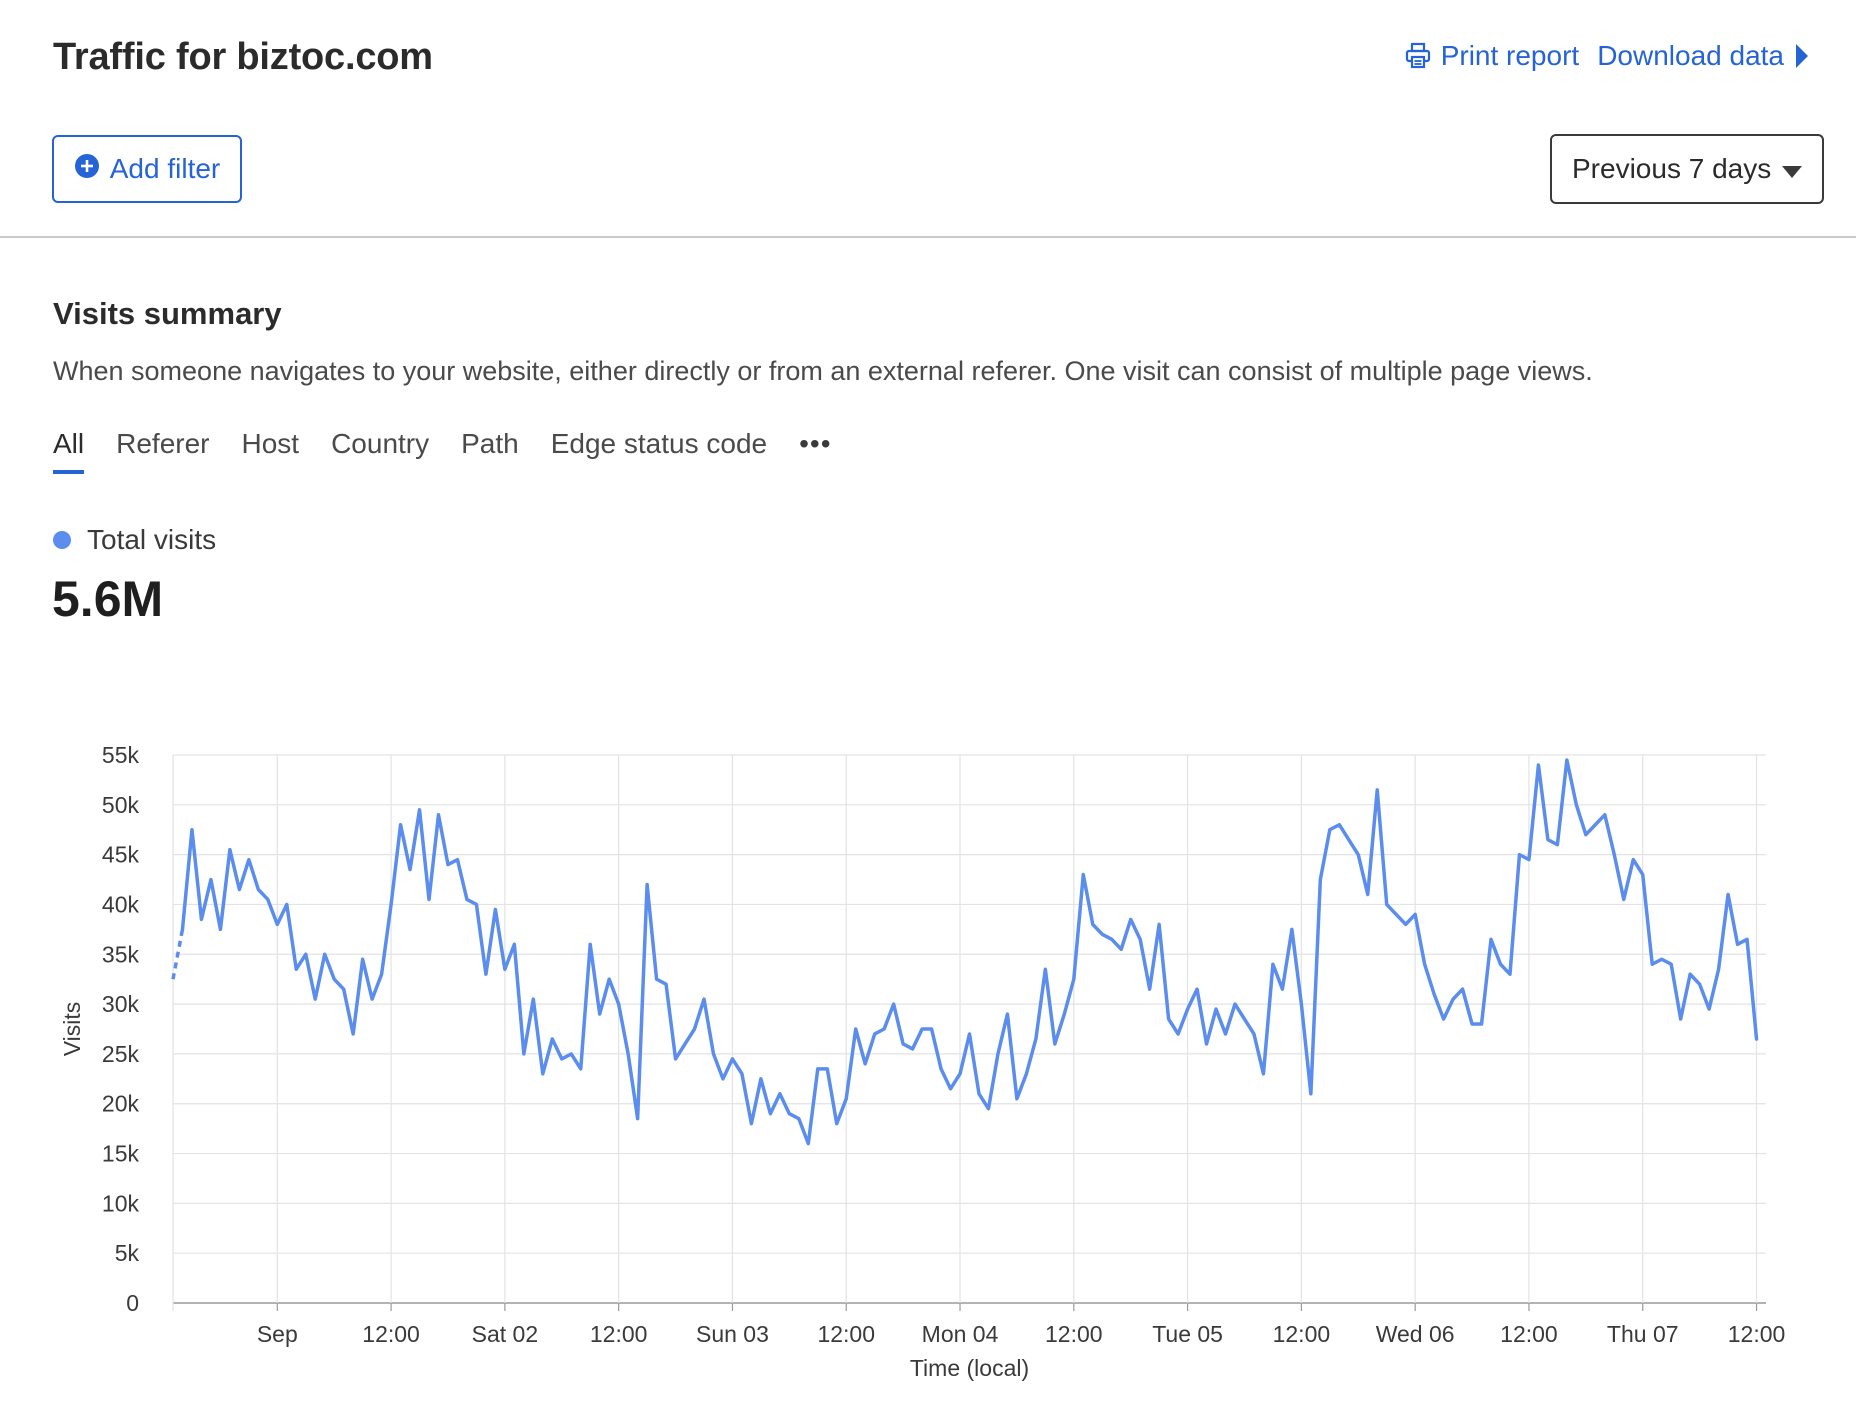  Describe the element at coordinates (928, 237) in the screenshot. I see `header-divider` at that location.